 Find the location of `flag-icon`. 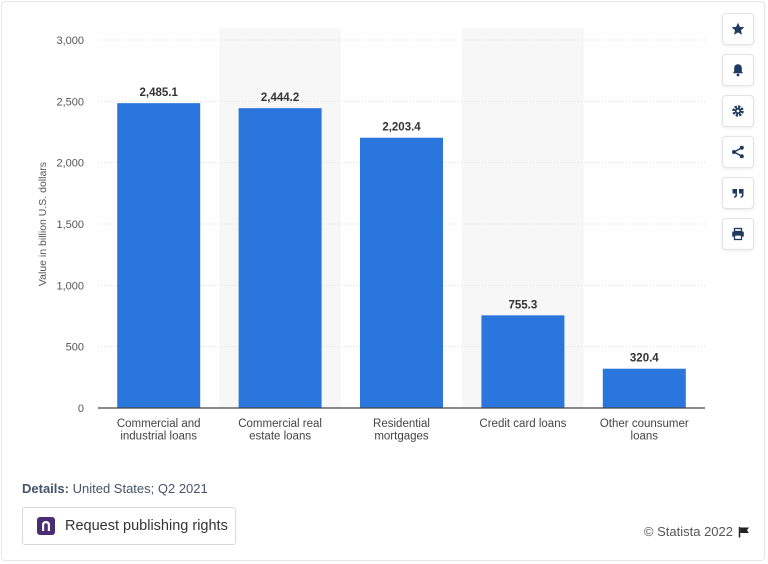

flag-icon is located at coordinates (744, 532).